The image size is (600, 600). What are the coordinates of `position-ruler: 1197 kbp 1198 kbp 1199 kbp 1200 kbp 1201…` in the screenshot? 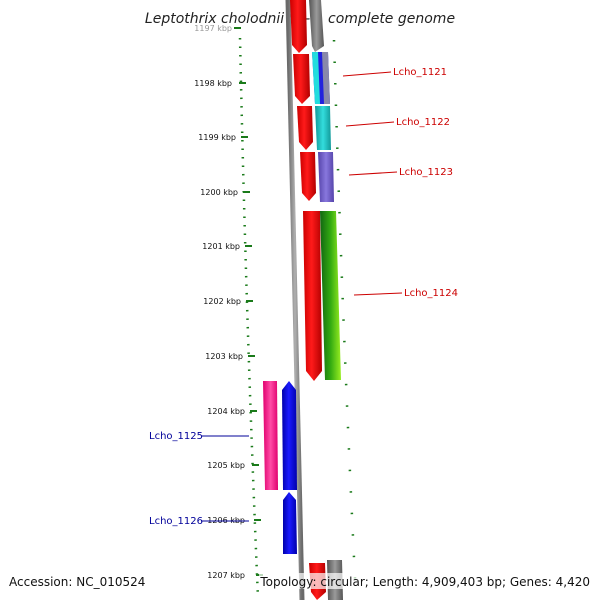 It's located at (228, 311).